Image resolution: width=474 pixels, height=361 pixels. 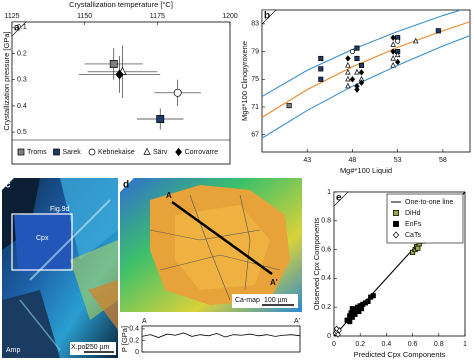 What do you see at coordinates (247, 300) in the screenshot?
I see `imaging-mode: Ca-map` at bounding box center [247, 300].